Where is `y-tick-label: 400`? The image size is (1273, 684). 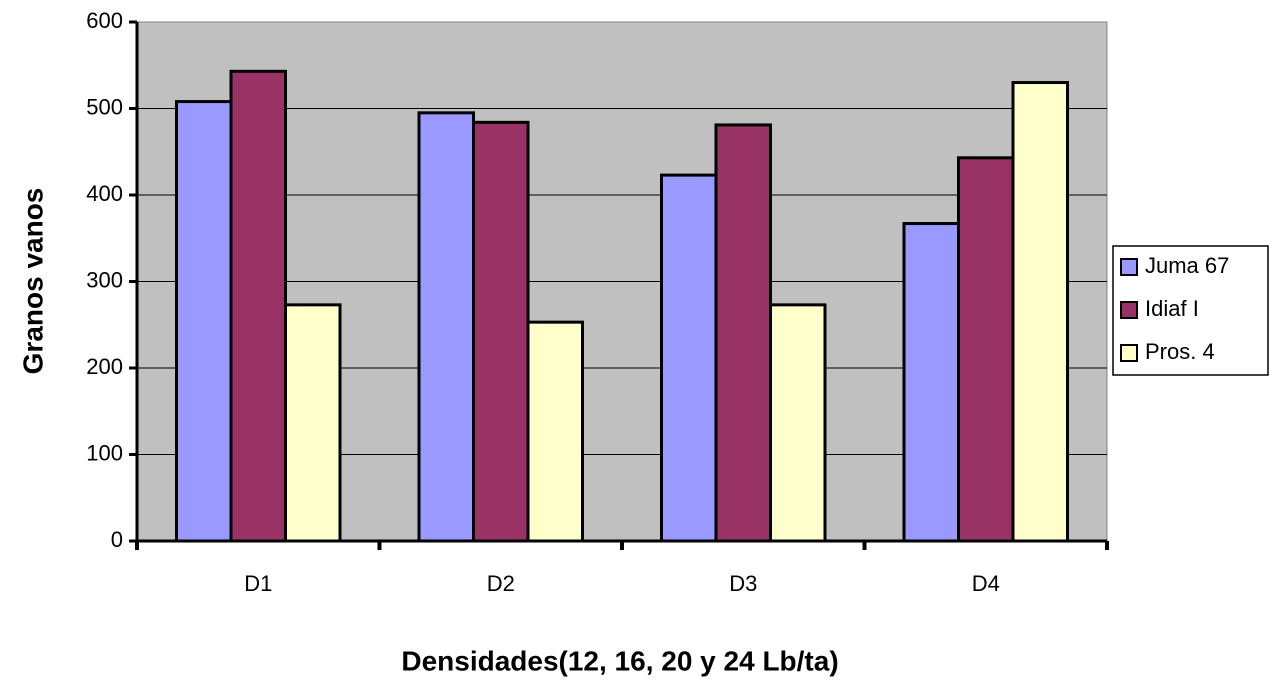 y-tick-label: 400 is located at coordinates (104, 193).